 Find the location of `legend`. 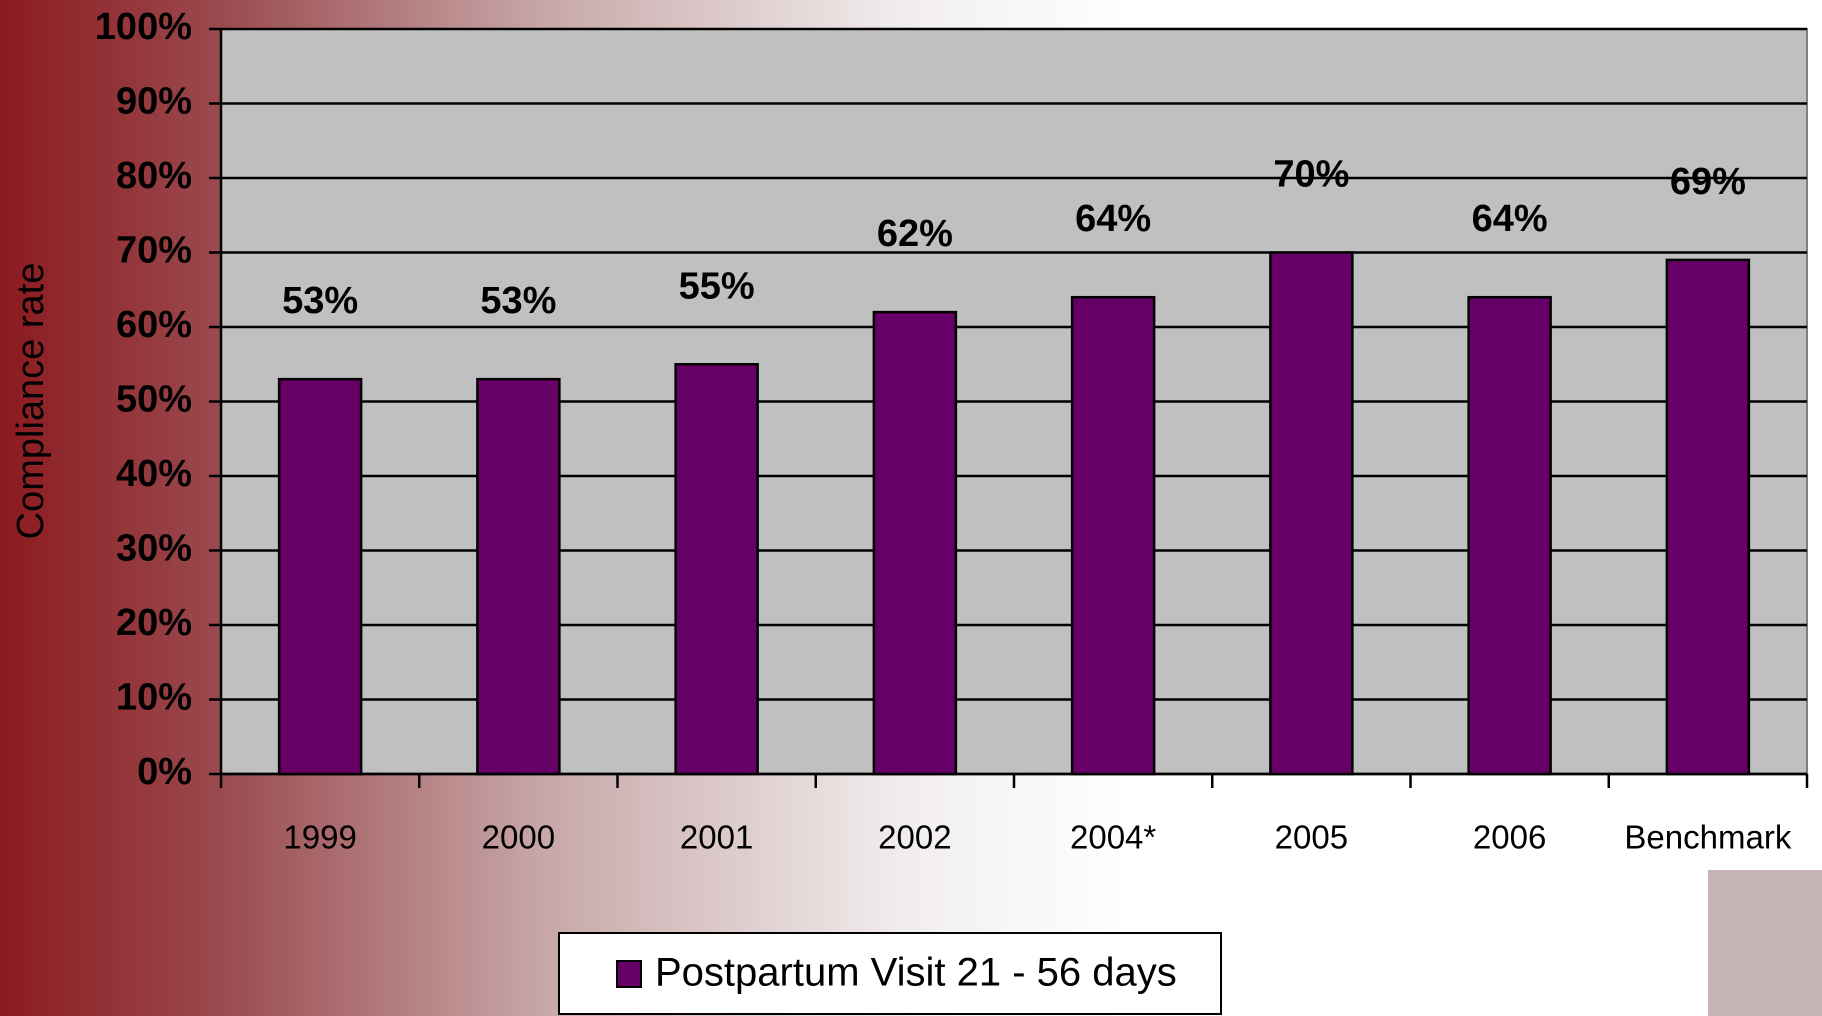

legend is located at coordinates (890, 973).